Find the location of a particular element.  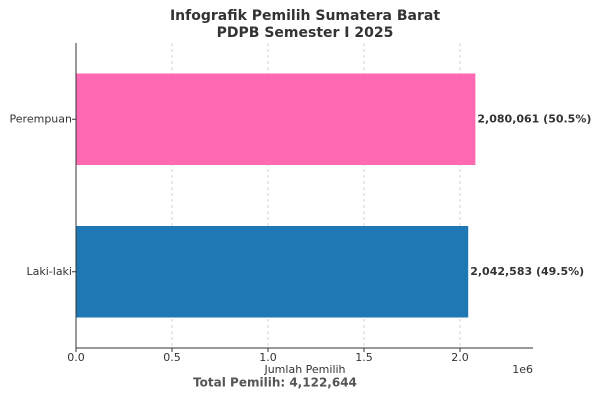

x-offset-label: 1e6 is located at coordinates (522, 369).